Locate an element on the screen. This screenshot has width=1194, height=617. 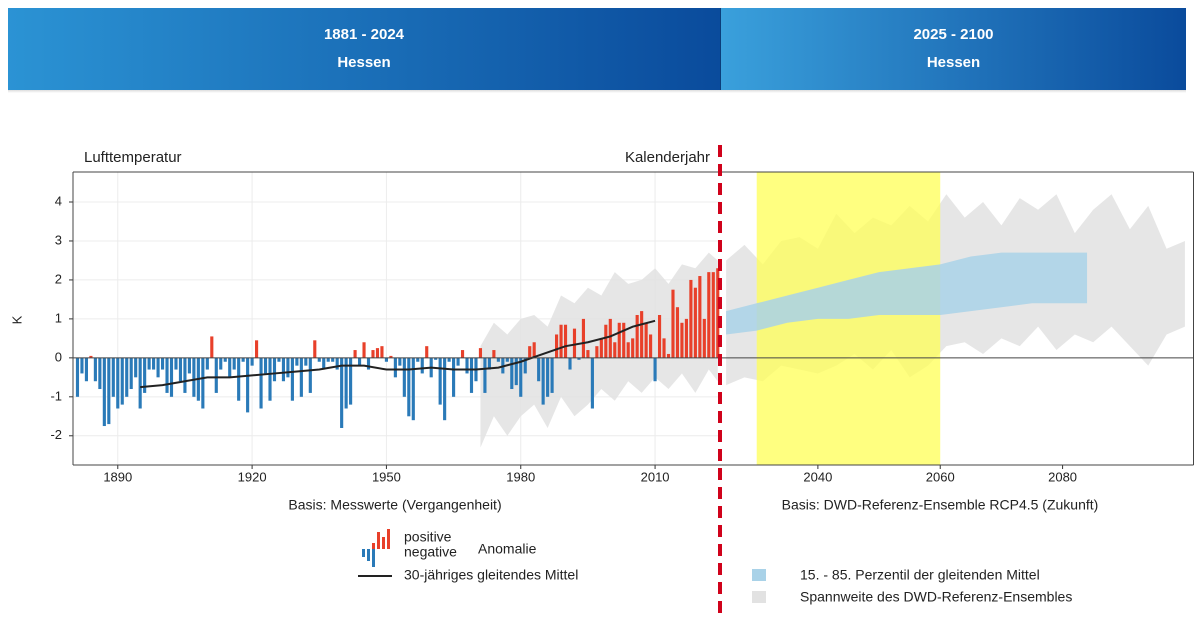
x-tick-label: 1980 is located at coordinates (520, 476).